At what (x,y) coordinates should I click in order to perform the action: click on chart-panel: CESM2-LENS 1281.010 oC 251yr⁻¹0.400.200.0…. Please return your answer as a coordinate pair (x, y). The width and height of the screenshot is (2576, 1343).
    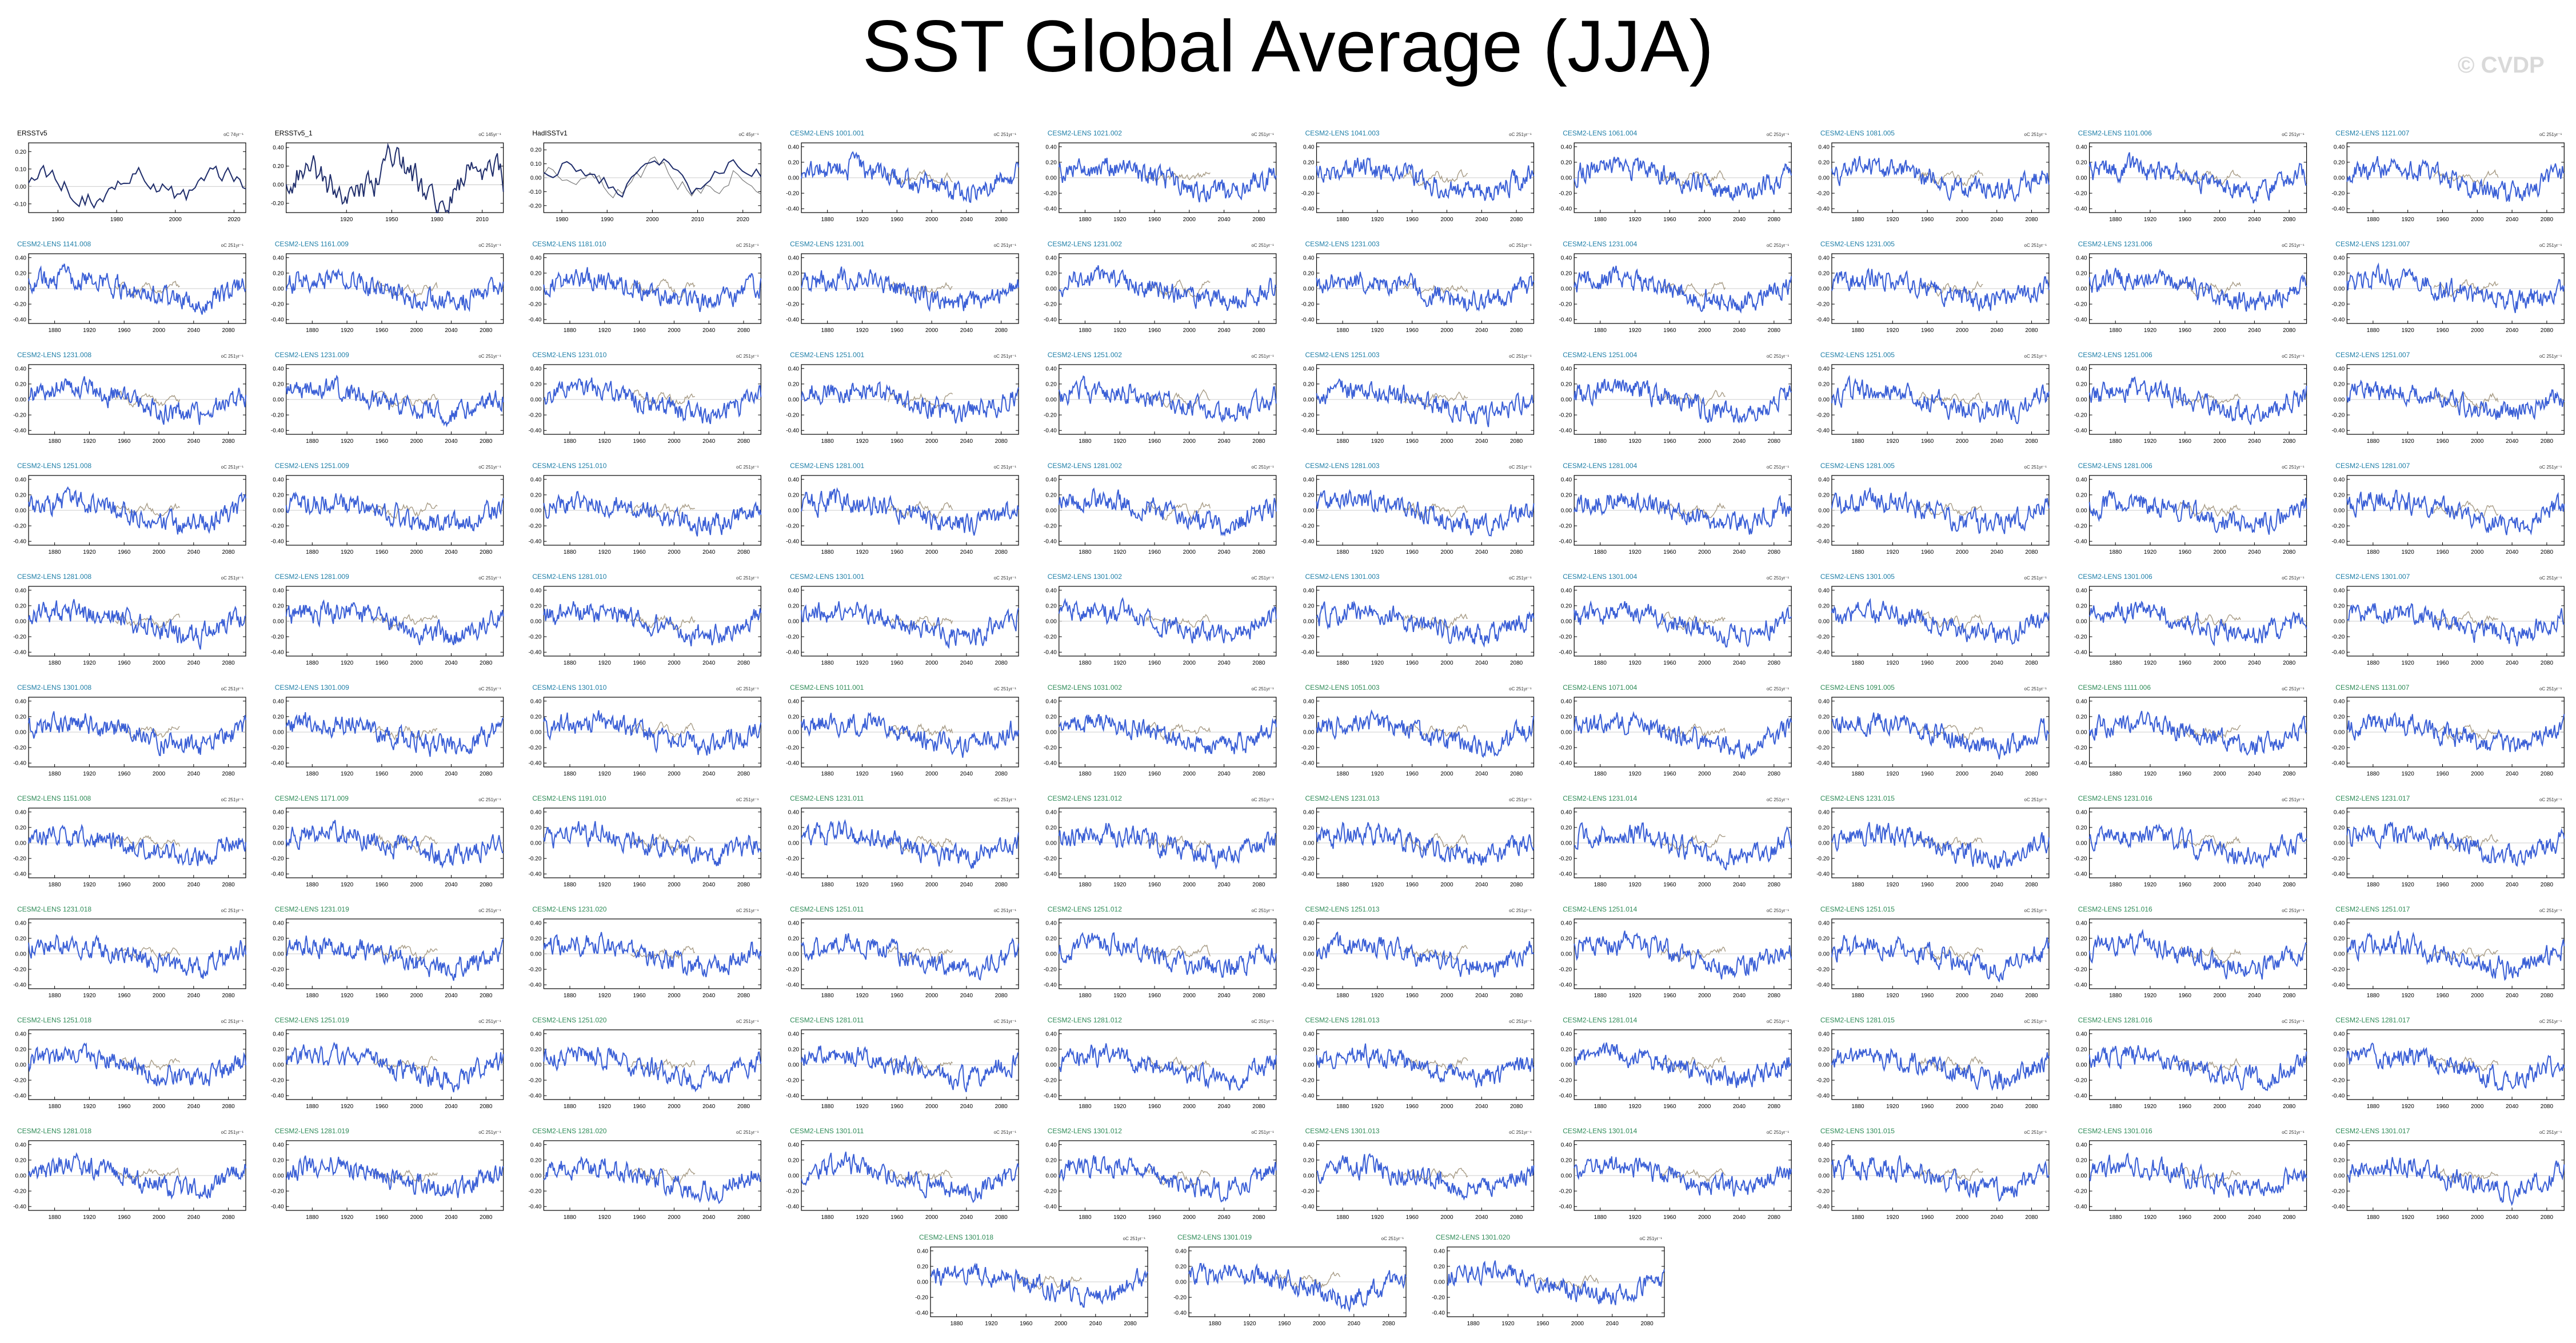
    Looking at the image, I should click on (645, 619).